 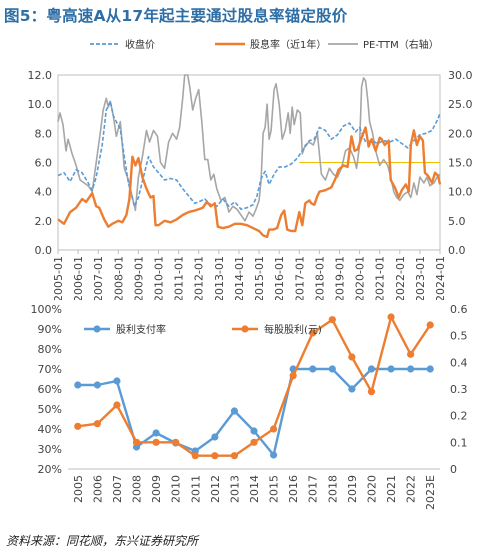 What do you see at coordinates (400, 278) in the screenshot?
I see `x-tick-label: 2022-01` at bounding box center [400, 278].